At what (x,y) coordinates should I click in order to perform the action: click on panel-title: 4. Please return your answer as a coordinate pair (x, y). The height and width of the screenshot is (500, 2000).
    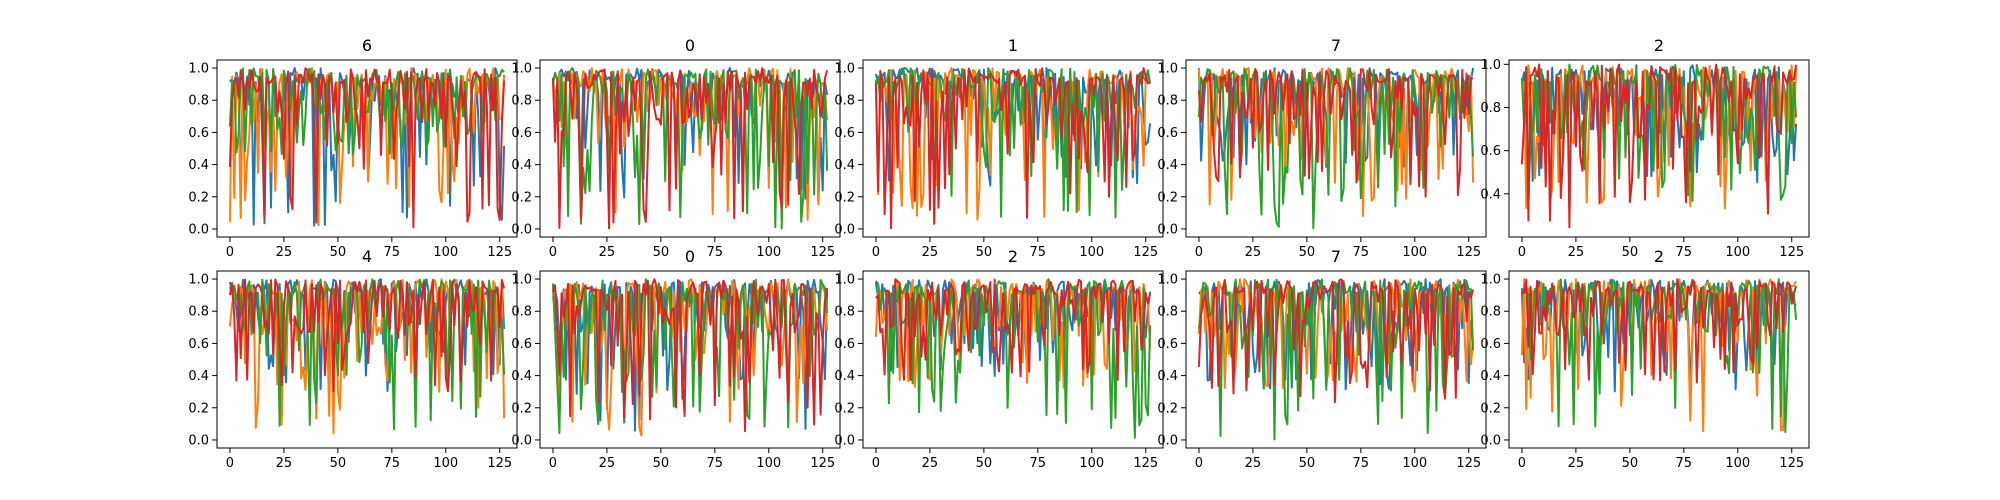
    Looking at the image, I should click on (367, 256).